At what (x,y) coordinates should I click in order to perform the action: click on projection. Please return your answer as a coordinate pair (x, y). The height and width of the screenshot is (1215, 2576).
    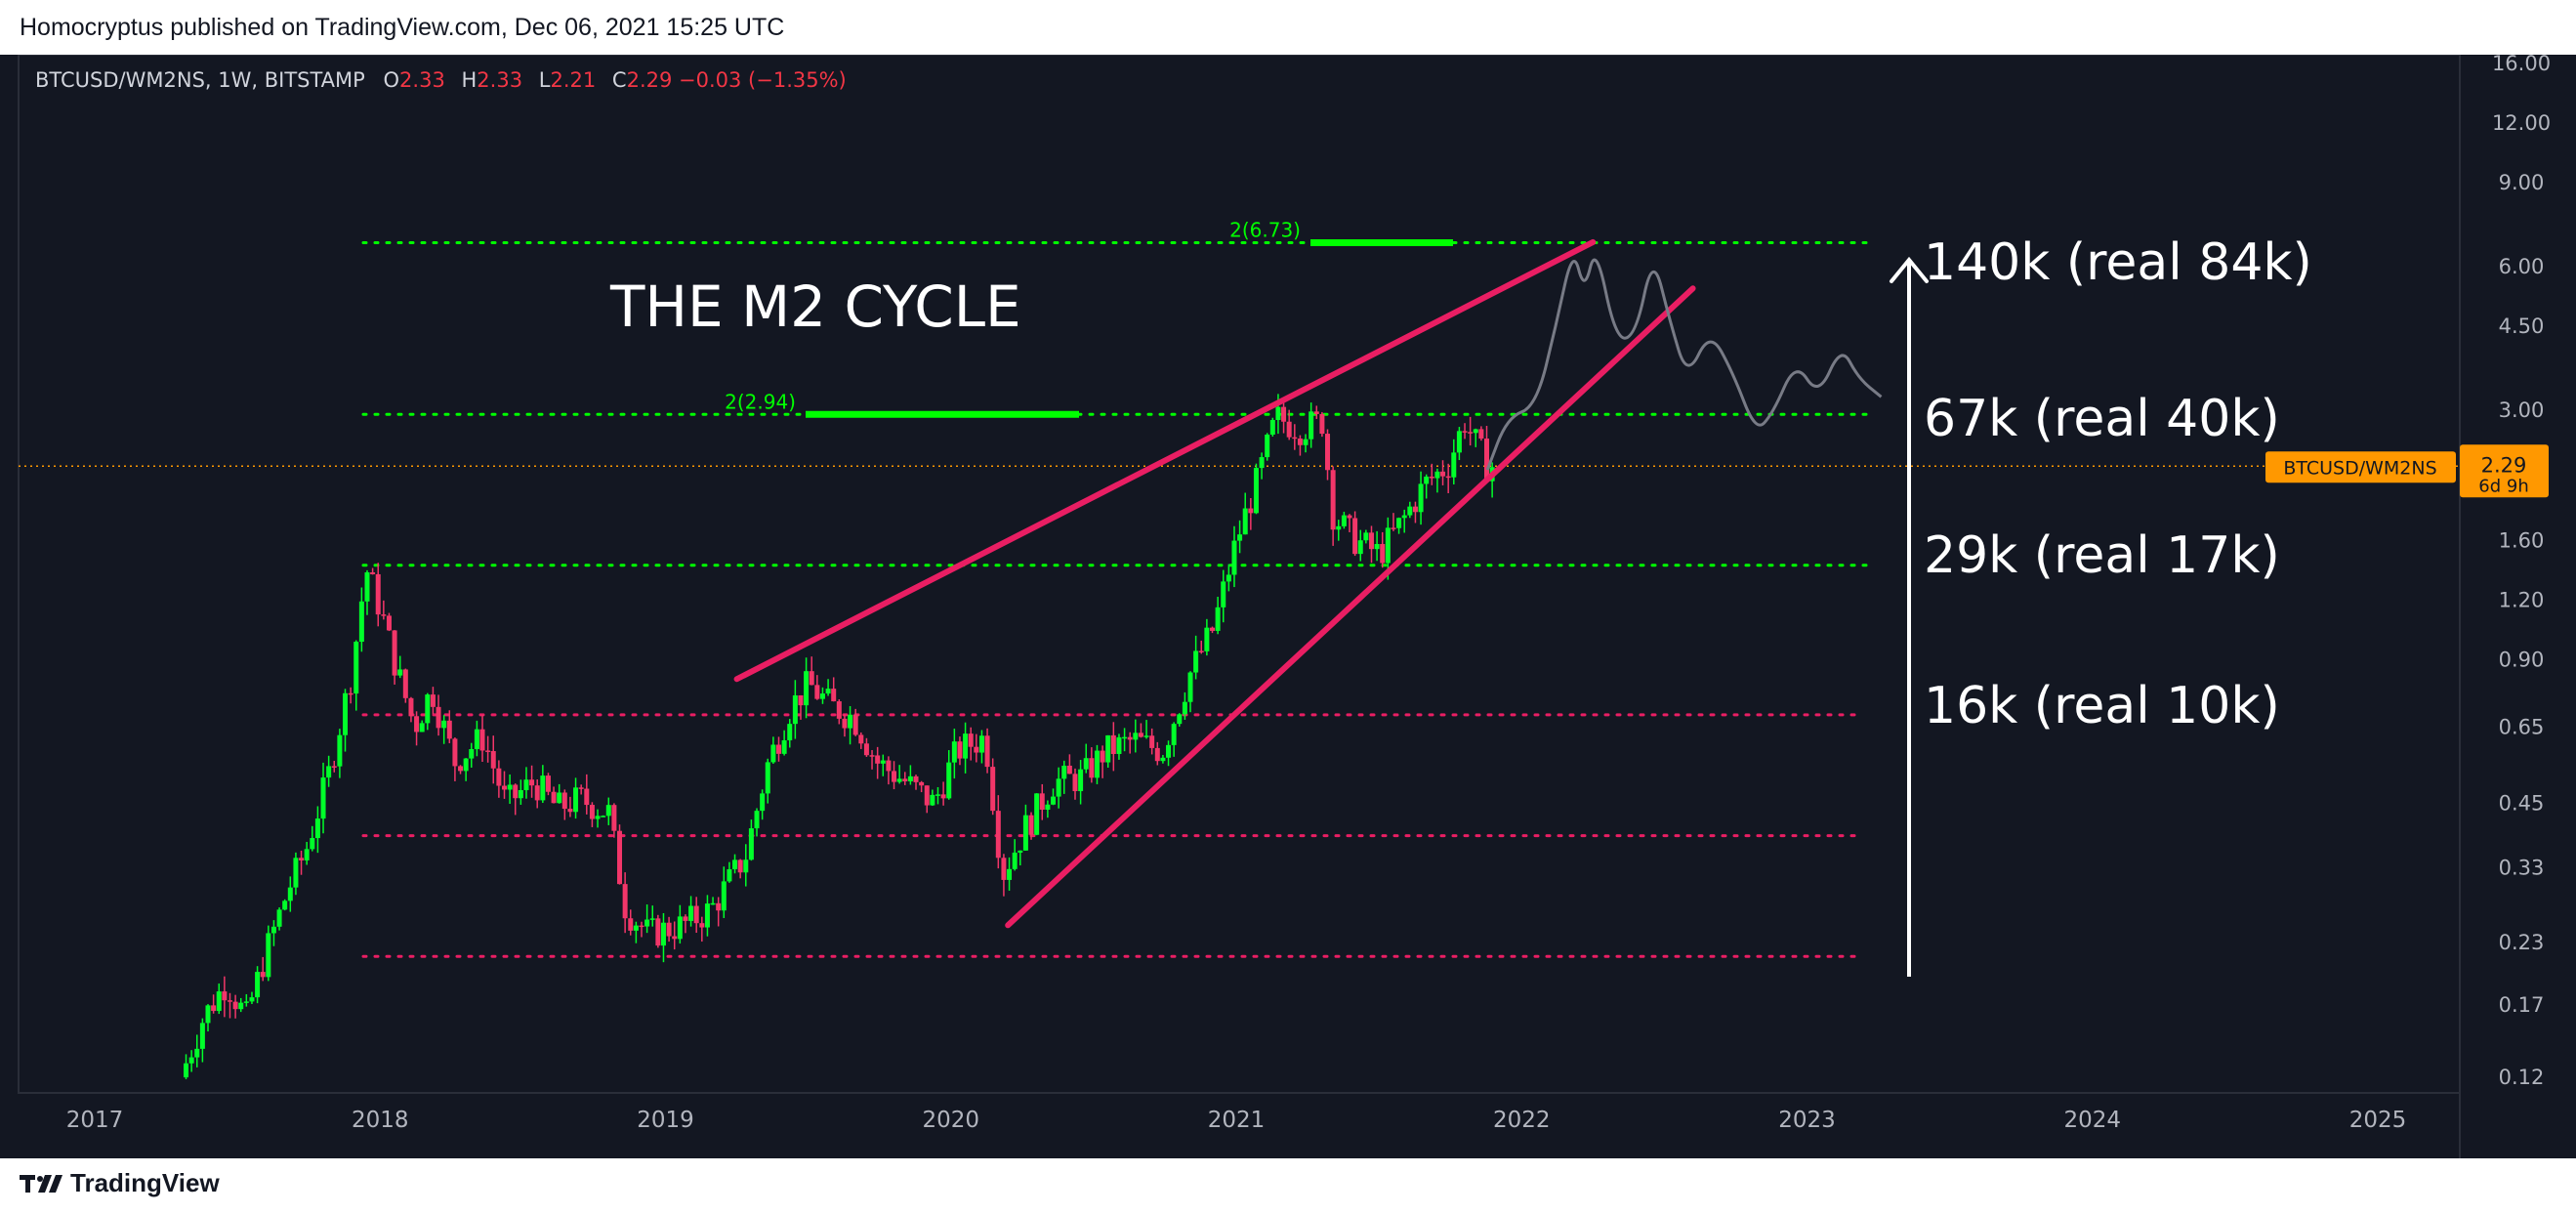
    Looking at the image, I should click on (1684, 364).